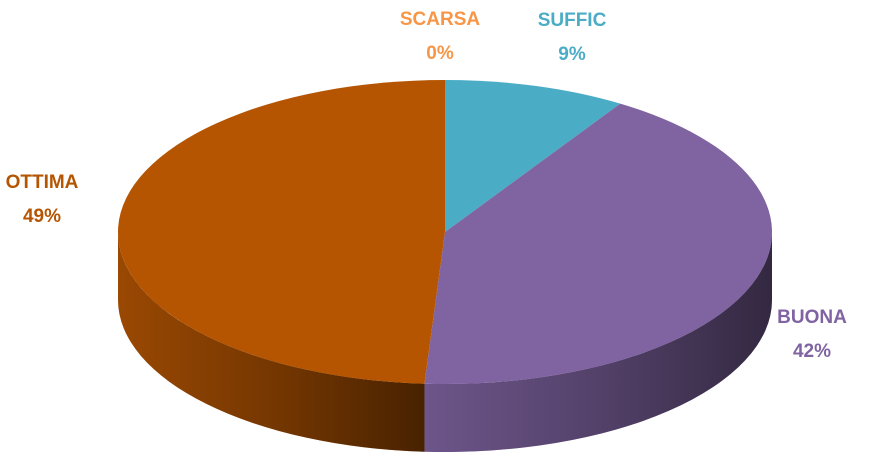 The height and width of the screenshot is (459, 875). I want to click on slice-label: SCARSA, so click(440, 19).